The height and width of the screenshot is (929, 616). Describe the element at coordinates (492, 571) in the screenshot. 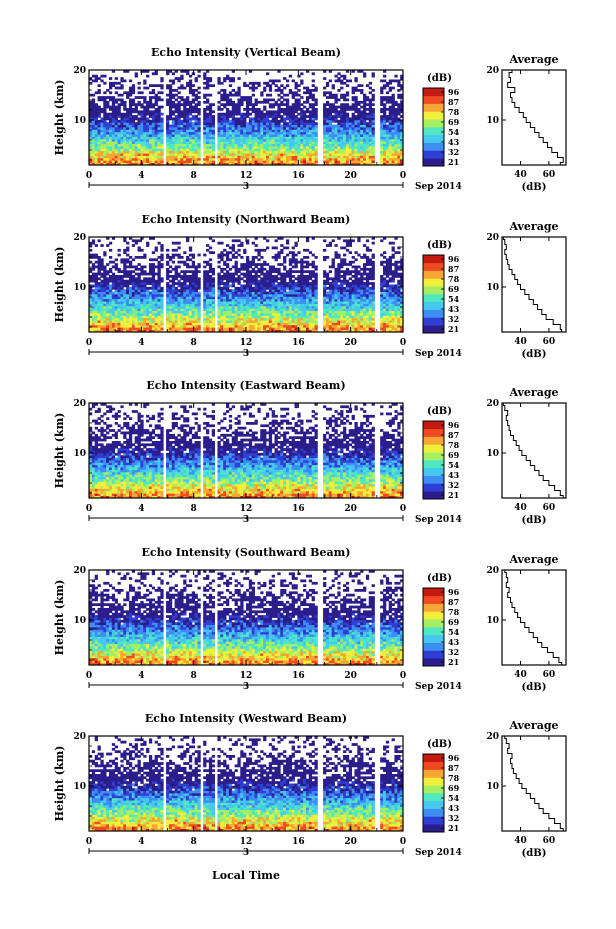

I see `avg-y-tick-label: 20` at that location.